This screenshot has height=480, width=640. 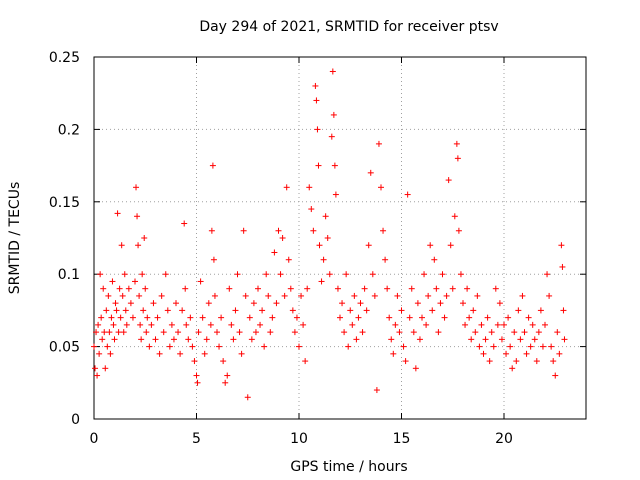 What do you see at coordinates (299, 439) in the screenshot?
I see `x-tick-label: 10` at bounding box center [299, 439].